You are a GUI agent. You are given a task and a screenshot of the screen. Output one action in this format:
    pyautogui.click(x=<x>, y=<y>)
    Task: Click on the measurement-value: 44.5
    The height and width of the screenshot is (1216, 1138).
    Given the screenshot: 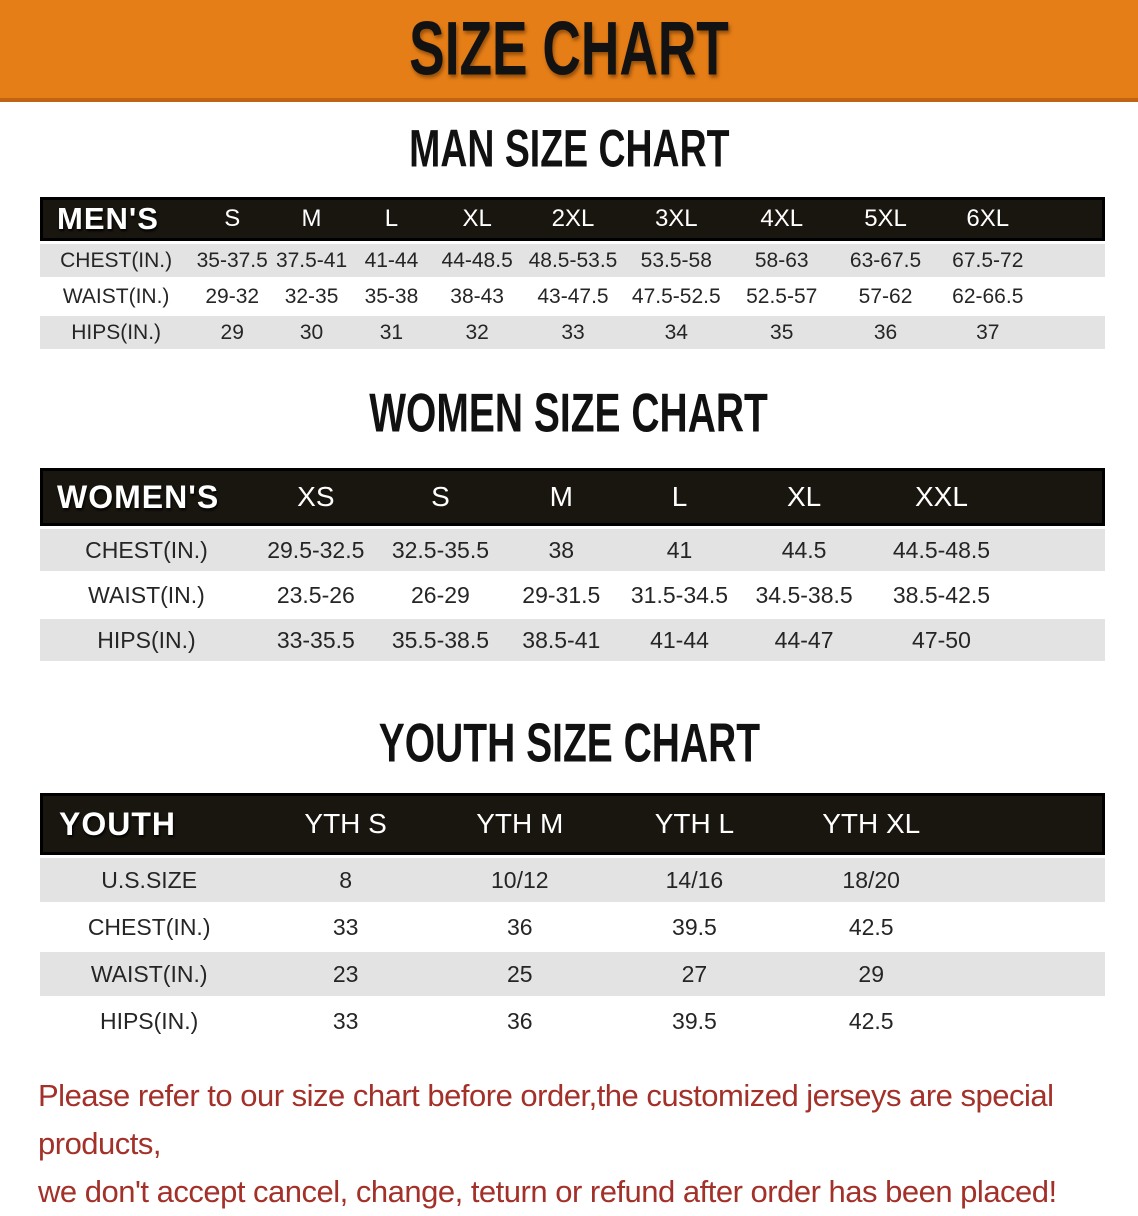 What is the action you would take?
    pyautogui.click(x=804, y=550)
    